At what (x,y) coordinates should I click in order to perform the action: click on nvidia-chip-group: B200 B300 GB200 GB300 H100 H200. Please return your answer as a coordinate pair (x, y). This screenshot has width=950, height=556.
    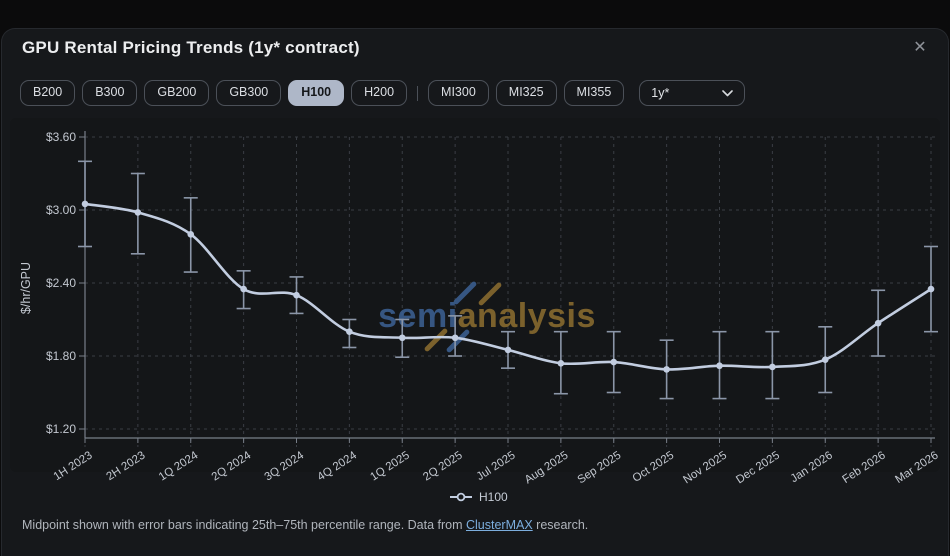
    Looking at the image, I should click on (214, 93).